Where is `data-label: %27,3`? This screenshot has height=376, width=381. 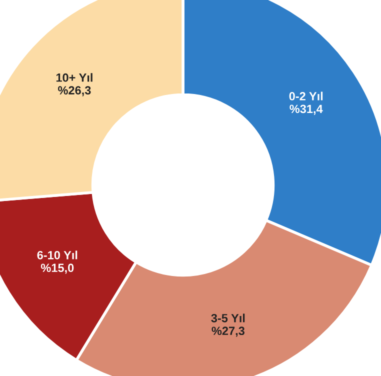
data-label: %27,3 is located at coordinates (228, 331).